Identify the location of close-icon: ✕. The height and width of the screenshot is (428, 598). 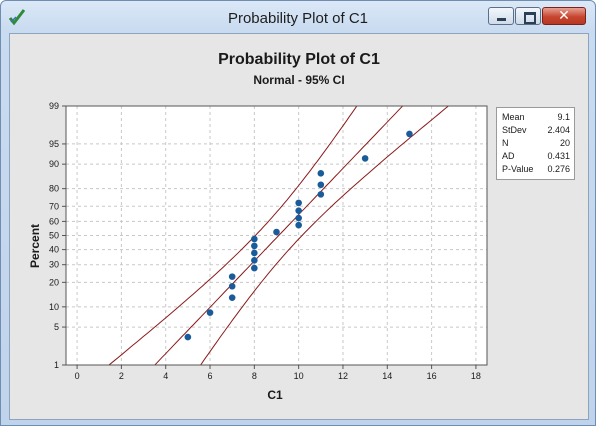
(564, 15).